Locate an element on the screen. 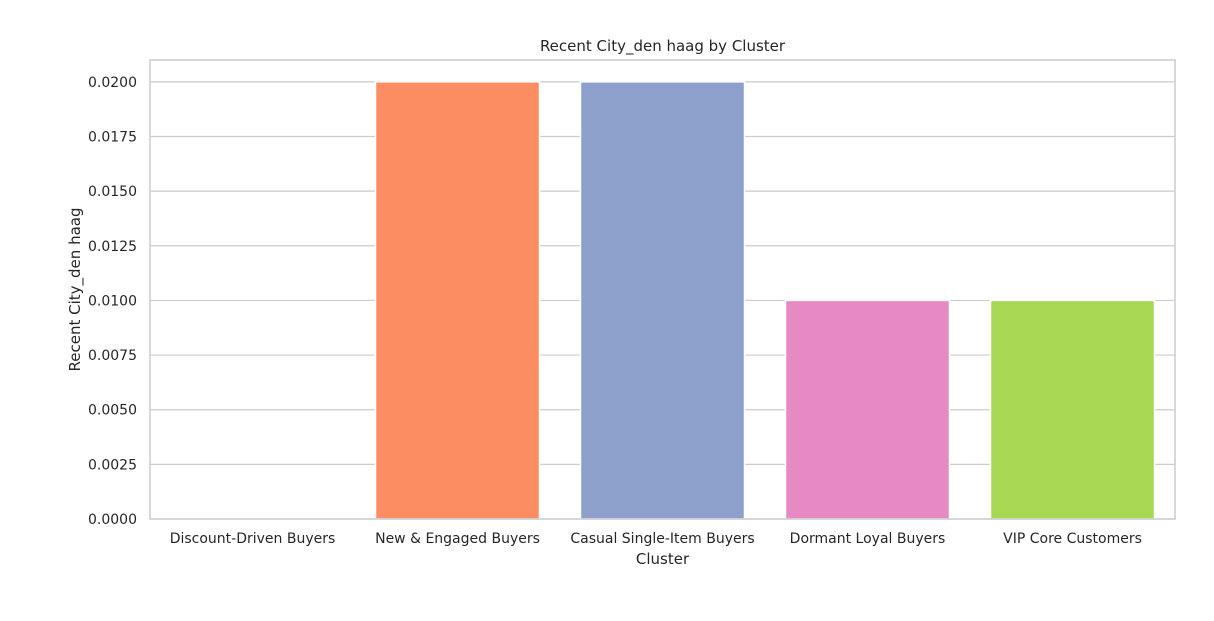 This screenshot has width=1214, height=621. x-tick-label: New & Engaged Buyers is located at coordinates (457, 539).